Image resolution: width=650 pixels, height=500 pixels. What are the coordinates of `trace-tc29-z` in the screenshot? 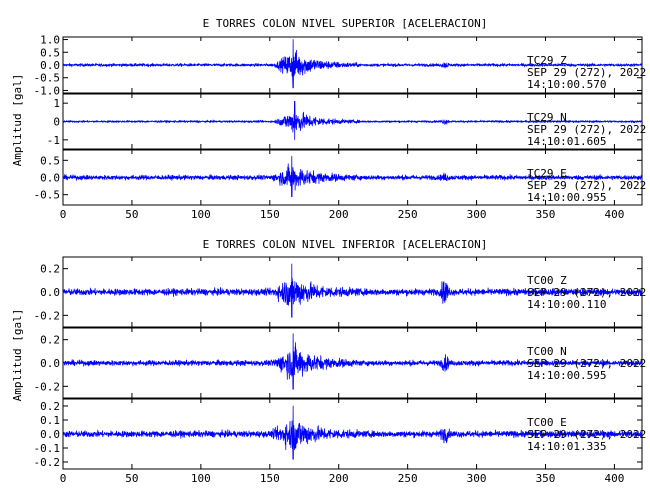 It's located at (352, 64).